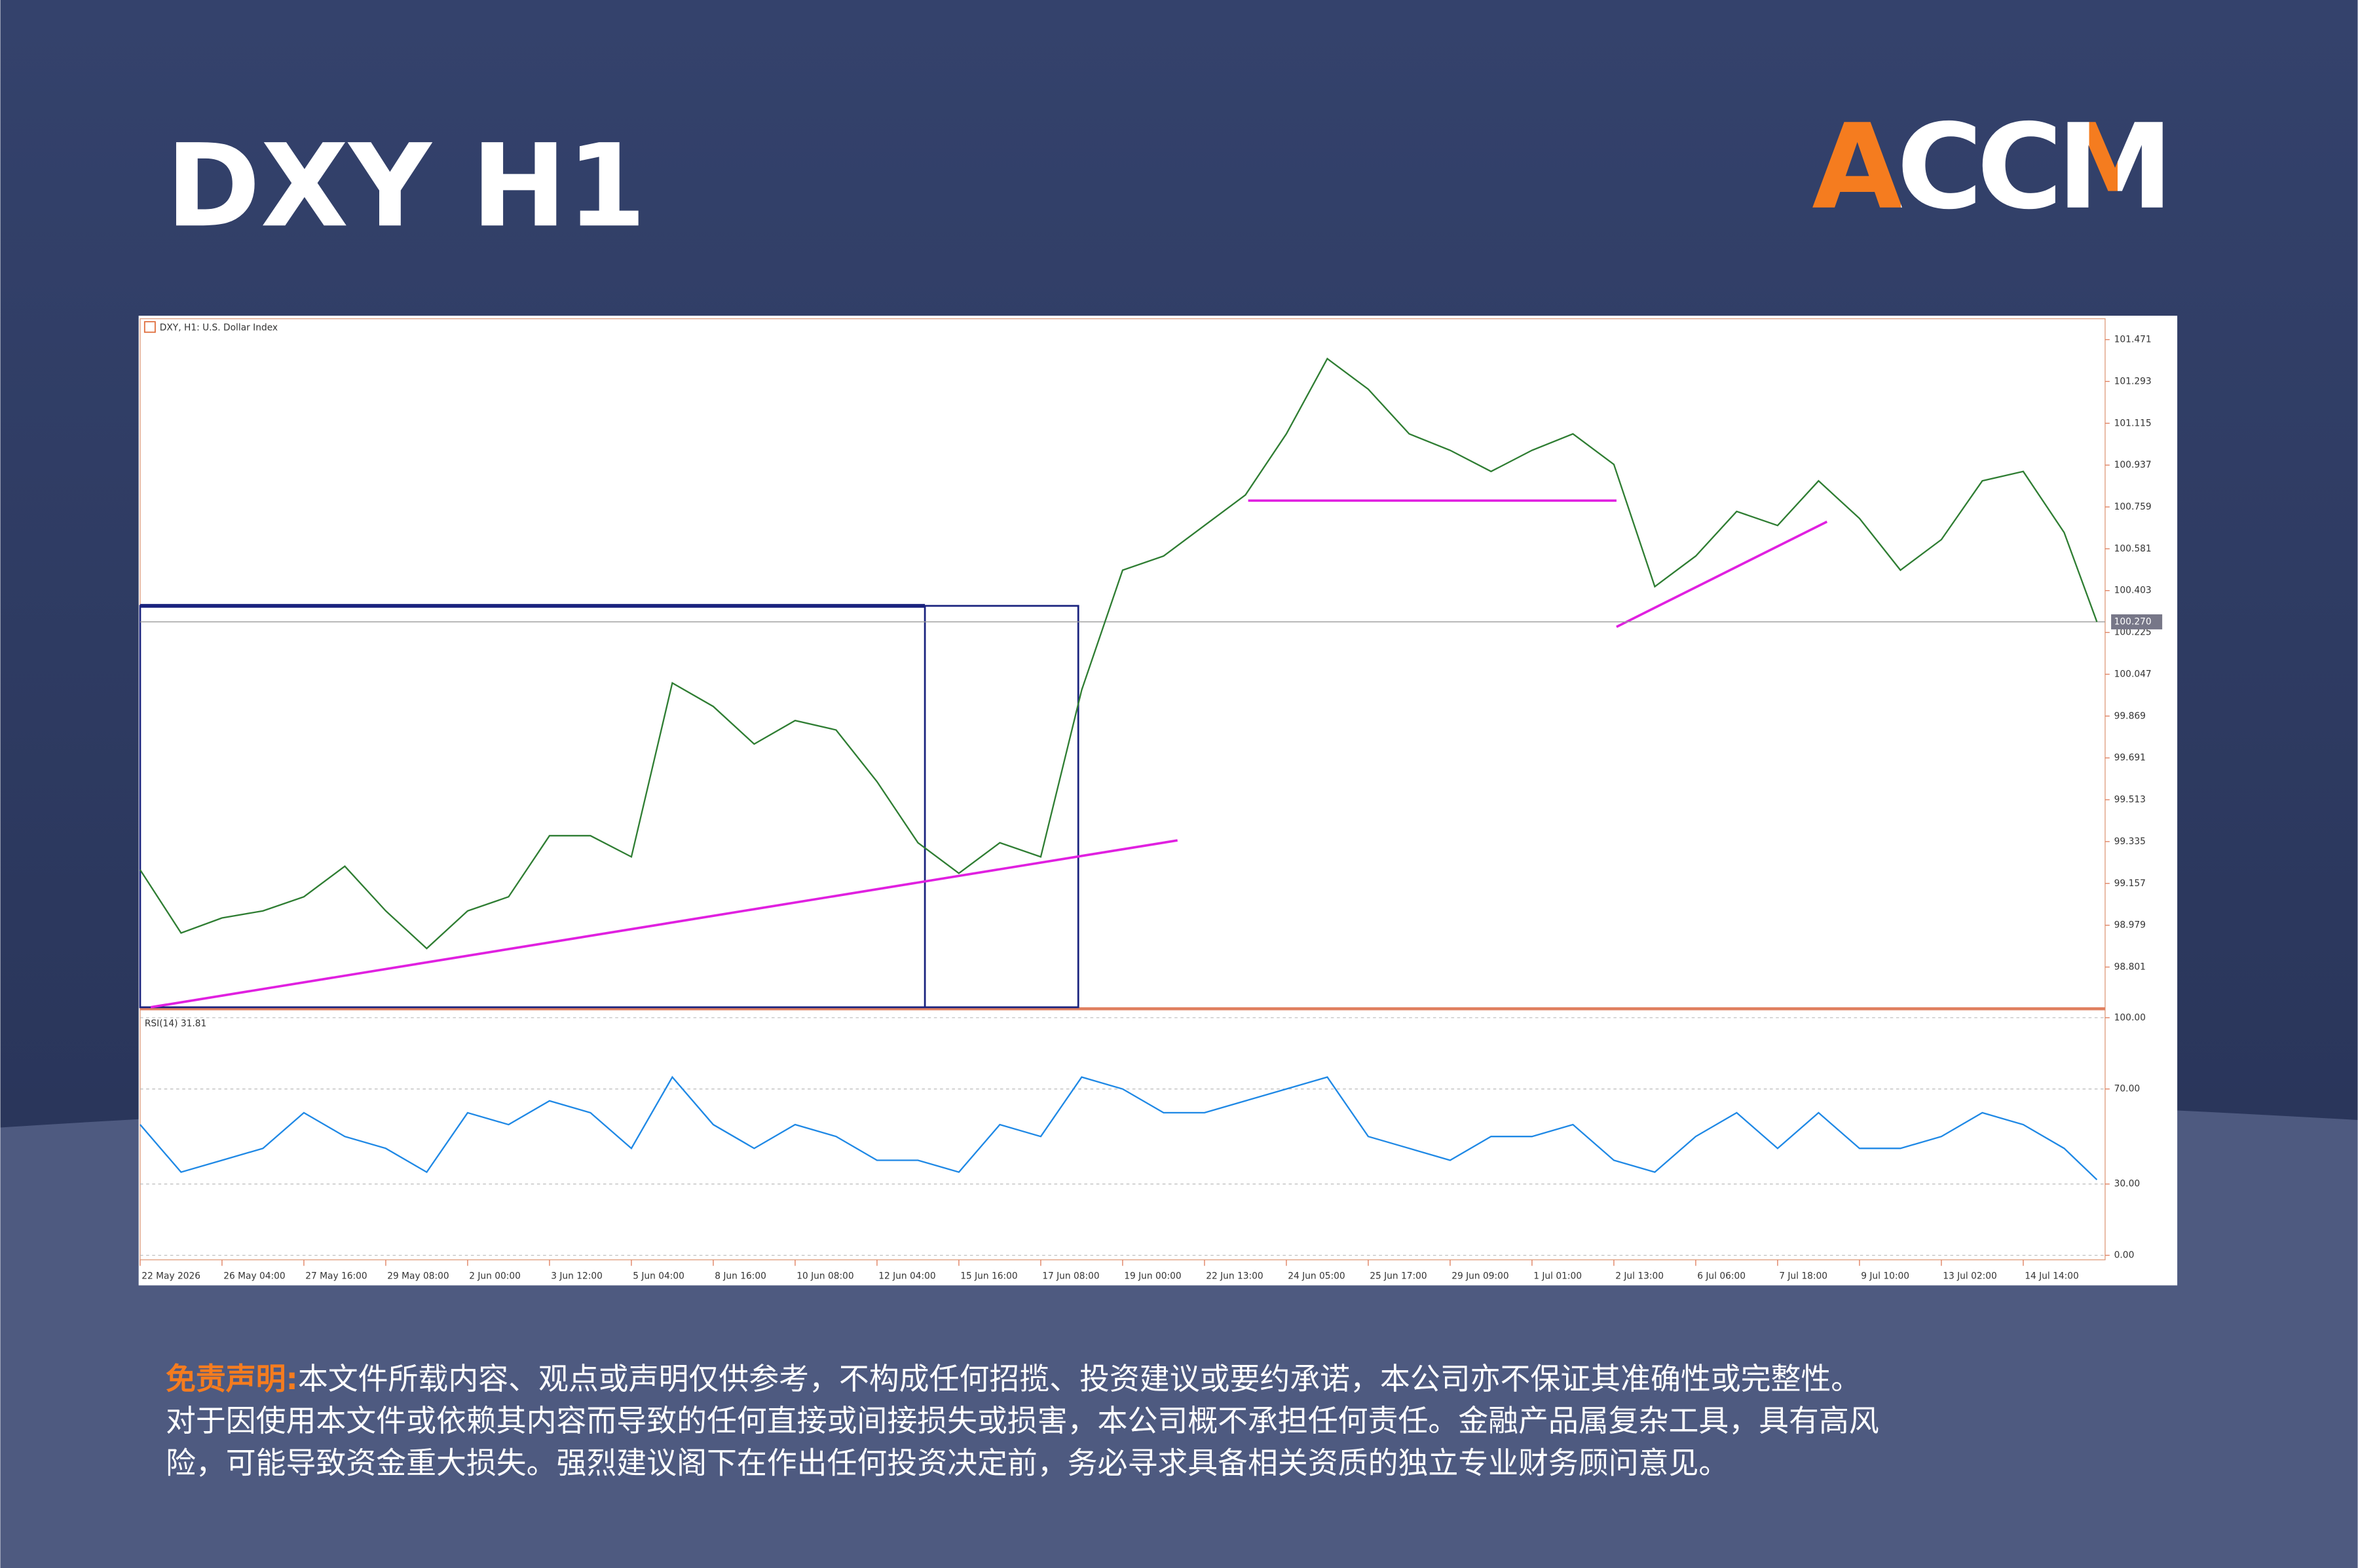  I want to click on y-tick-label: 30.00, so click(2127, 1184).